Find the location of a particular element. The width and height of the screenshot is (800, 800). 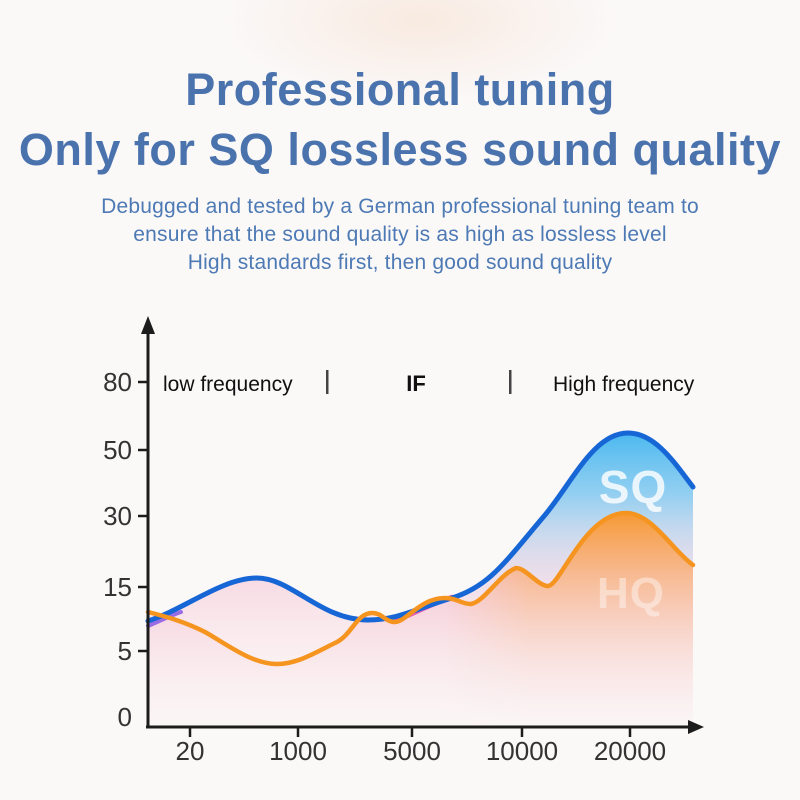

region-label-high-frequency: High frequency is located at coordinates (624, 384).